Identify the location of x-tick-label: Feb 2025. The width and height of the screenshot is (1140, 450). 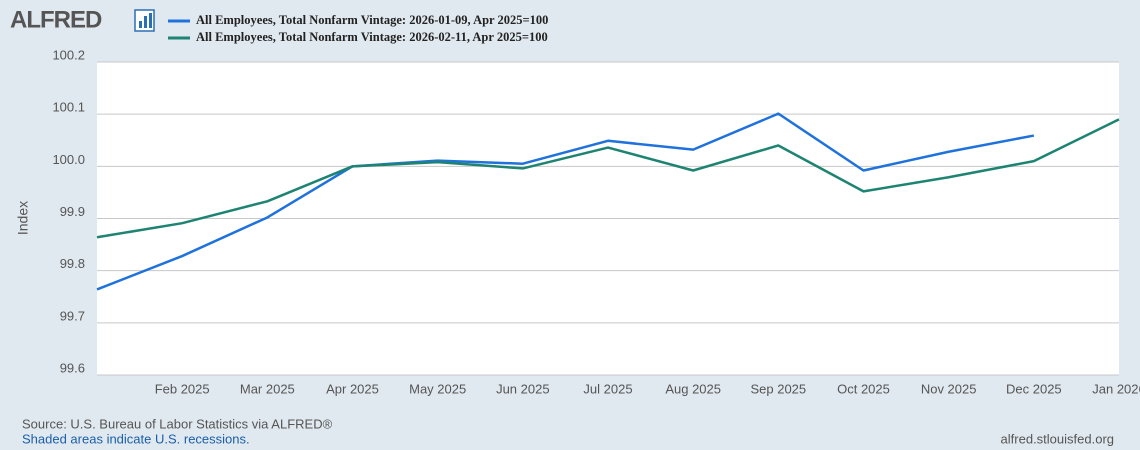
(182, 388).